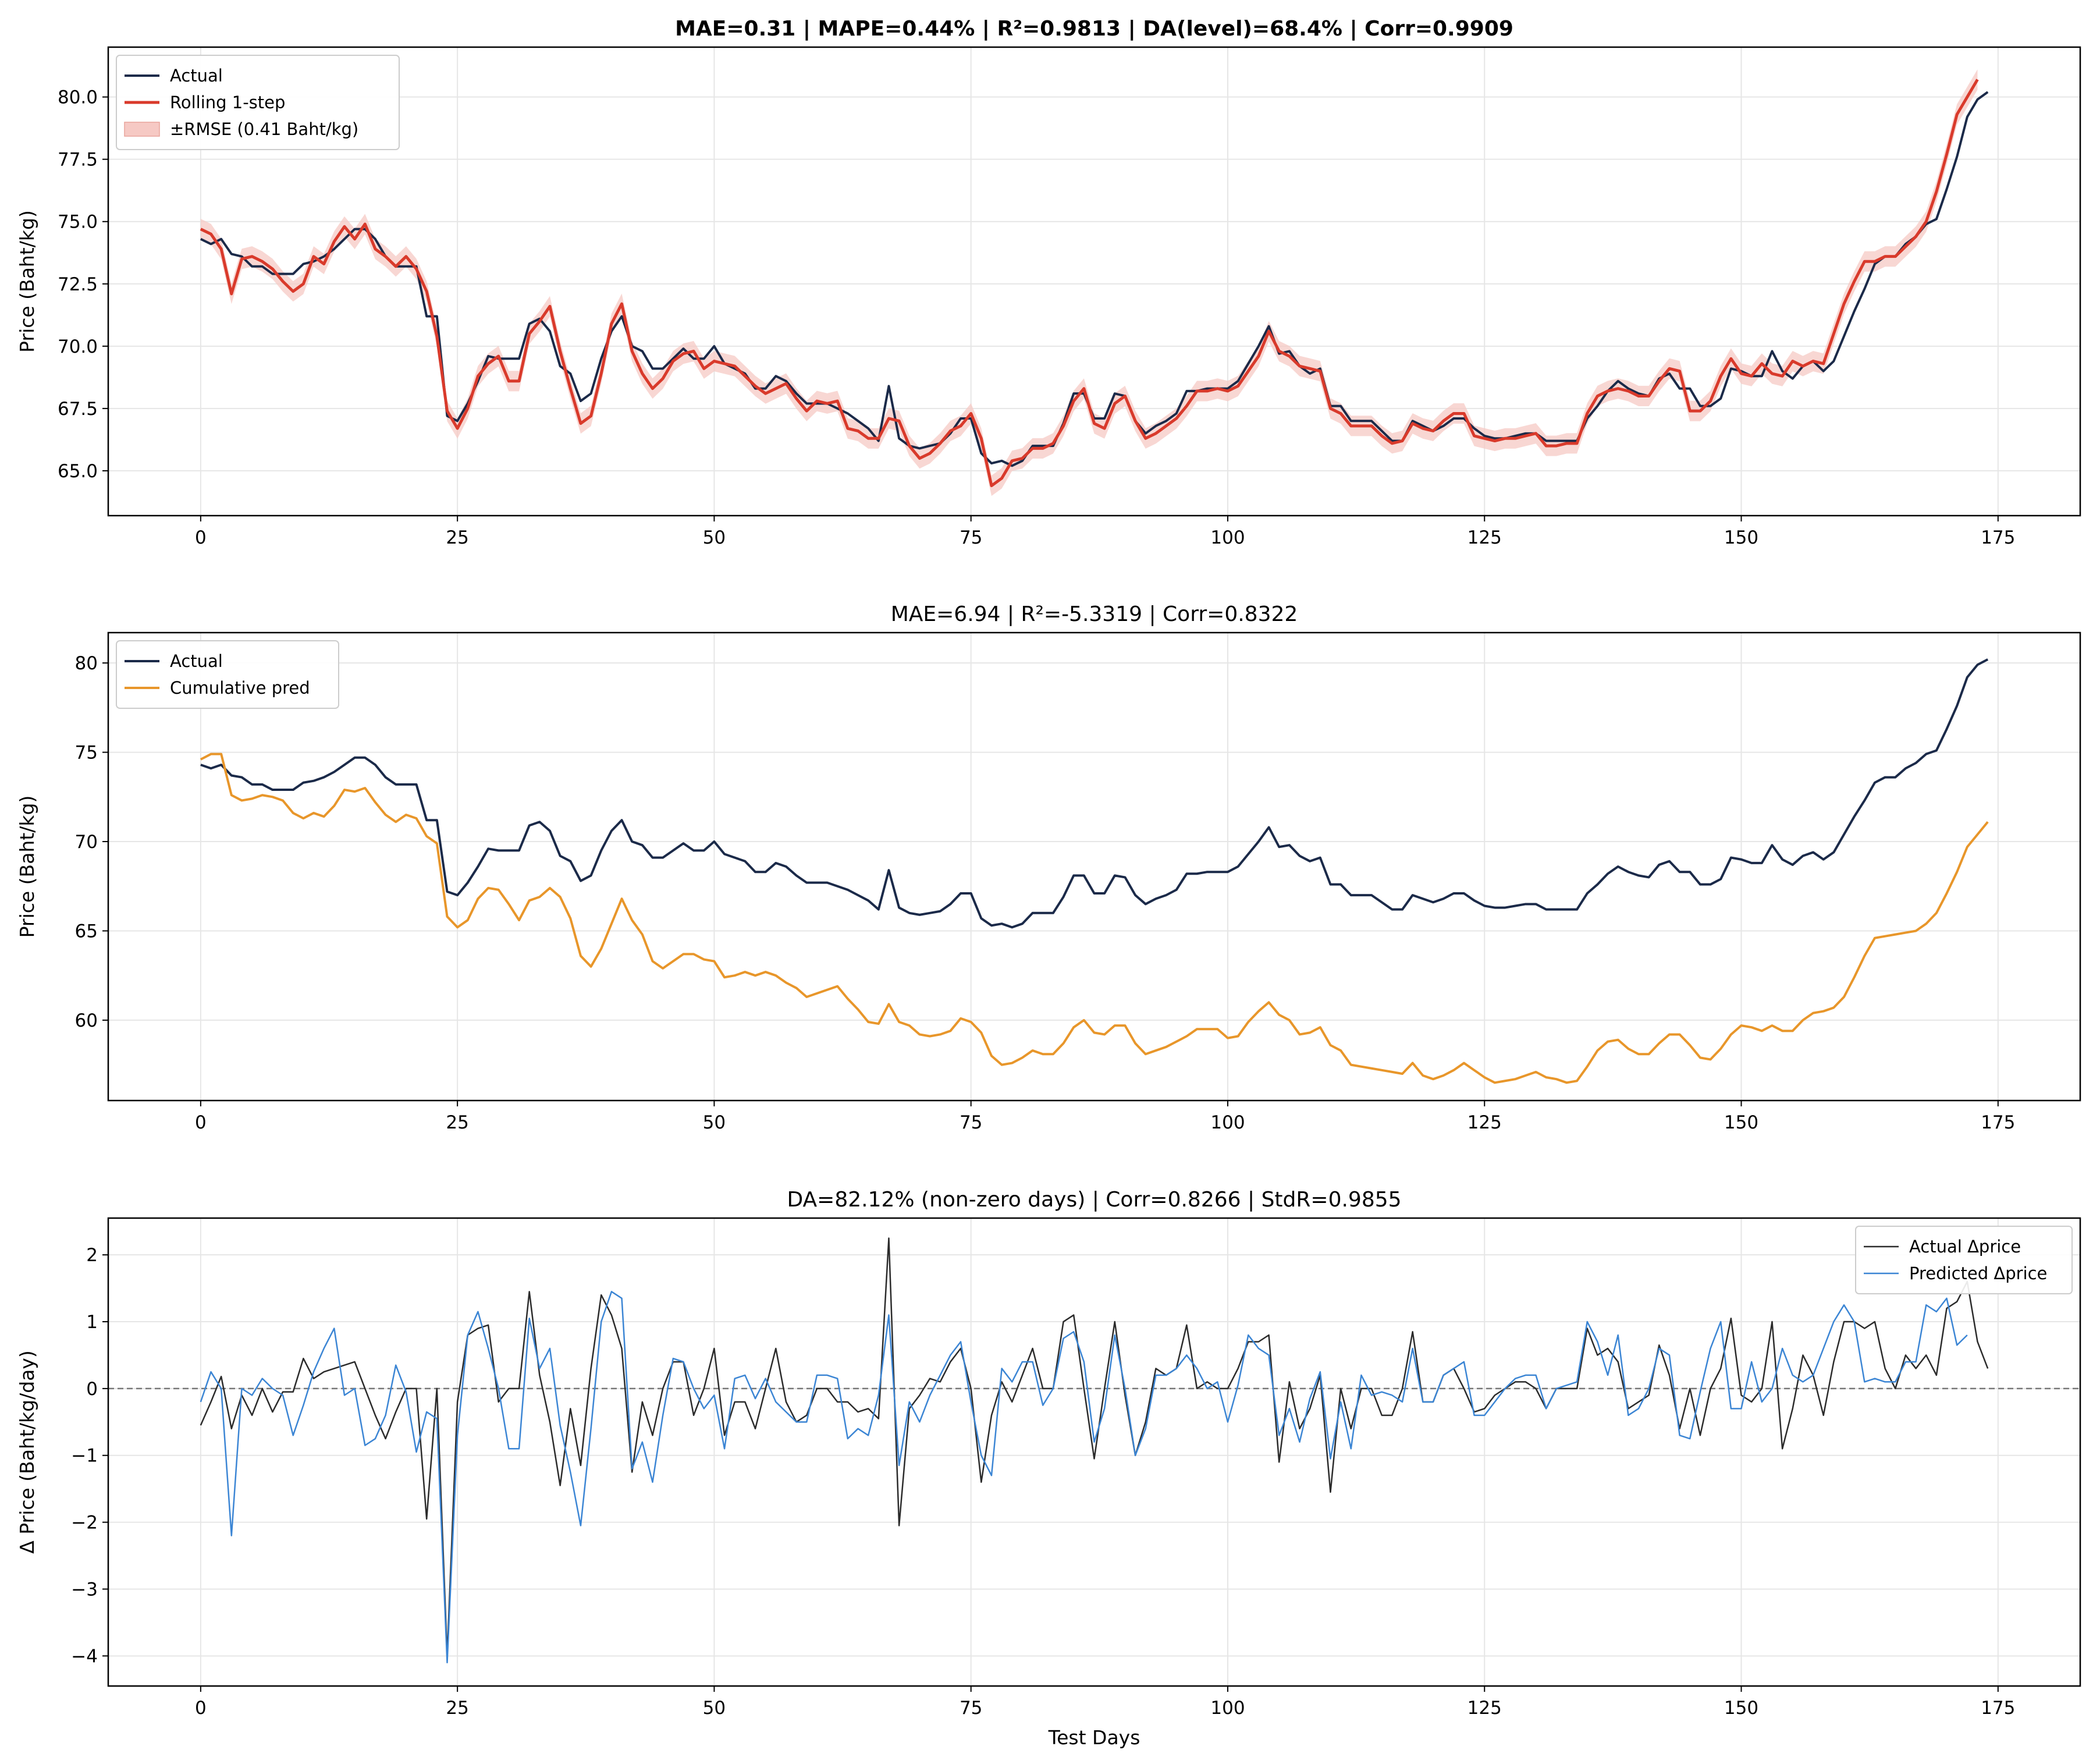 Image resolution: width=2100 pixels, height=1764 pixels. I want to click on y-tick-label: 0, so click(92, 1389).